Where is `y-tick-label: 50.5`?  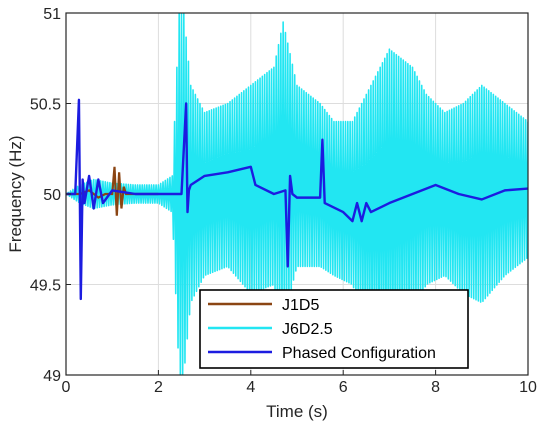
y-tick-label: 50.5 is located at coordinates (45, 105).